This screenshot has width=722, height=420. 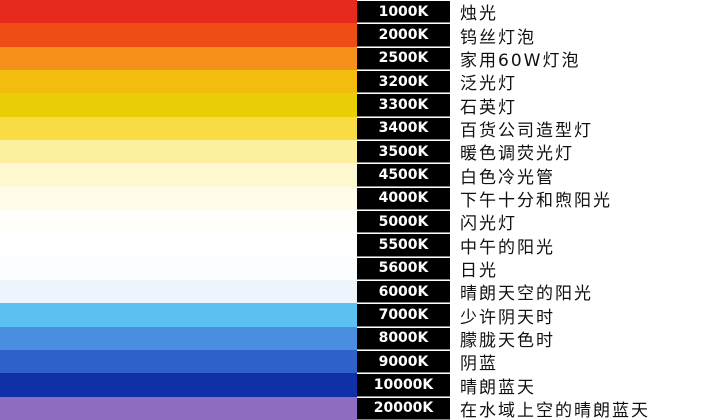 What do you see at coordinates (555, 410) in the screenshot?
I see `light-source-description: 在水域上空的晴朗蓝天` at bounding box center [555, 410].